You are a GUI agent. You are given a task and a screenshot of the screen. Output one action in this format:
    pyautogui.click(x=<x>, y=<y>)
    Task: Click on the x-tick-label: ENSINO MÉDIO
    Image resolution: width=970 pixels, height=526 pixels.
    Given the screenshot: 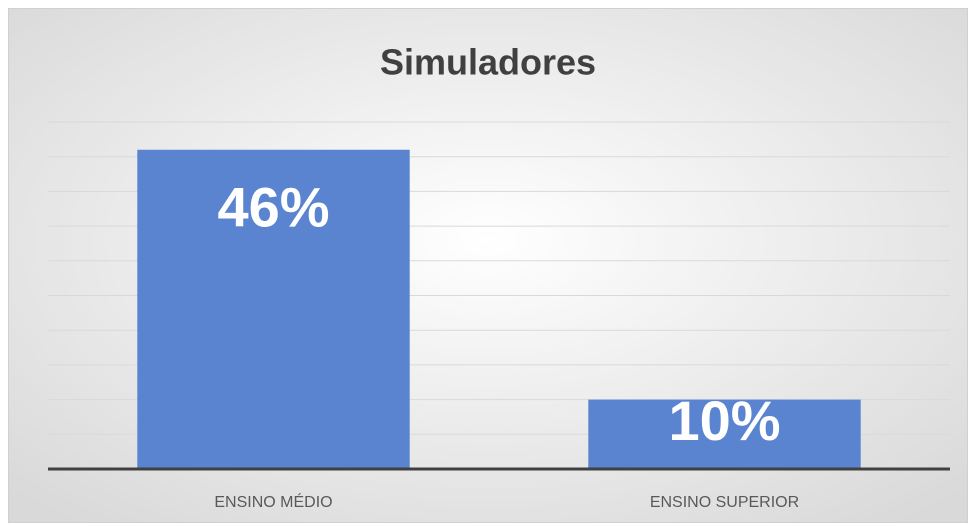 What is the action you would take?
    pyautogui.click(x=273, y=501)
    